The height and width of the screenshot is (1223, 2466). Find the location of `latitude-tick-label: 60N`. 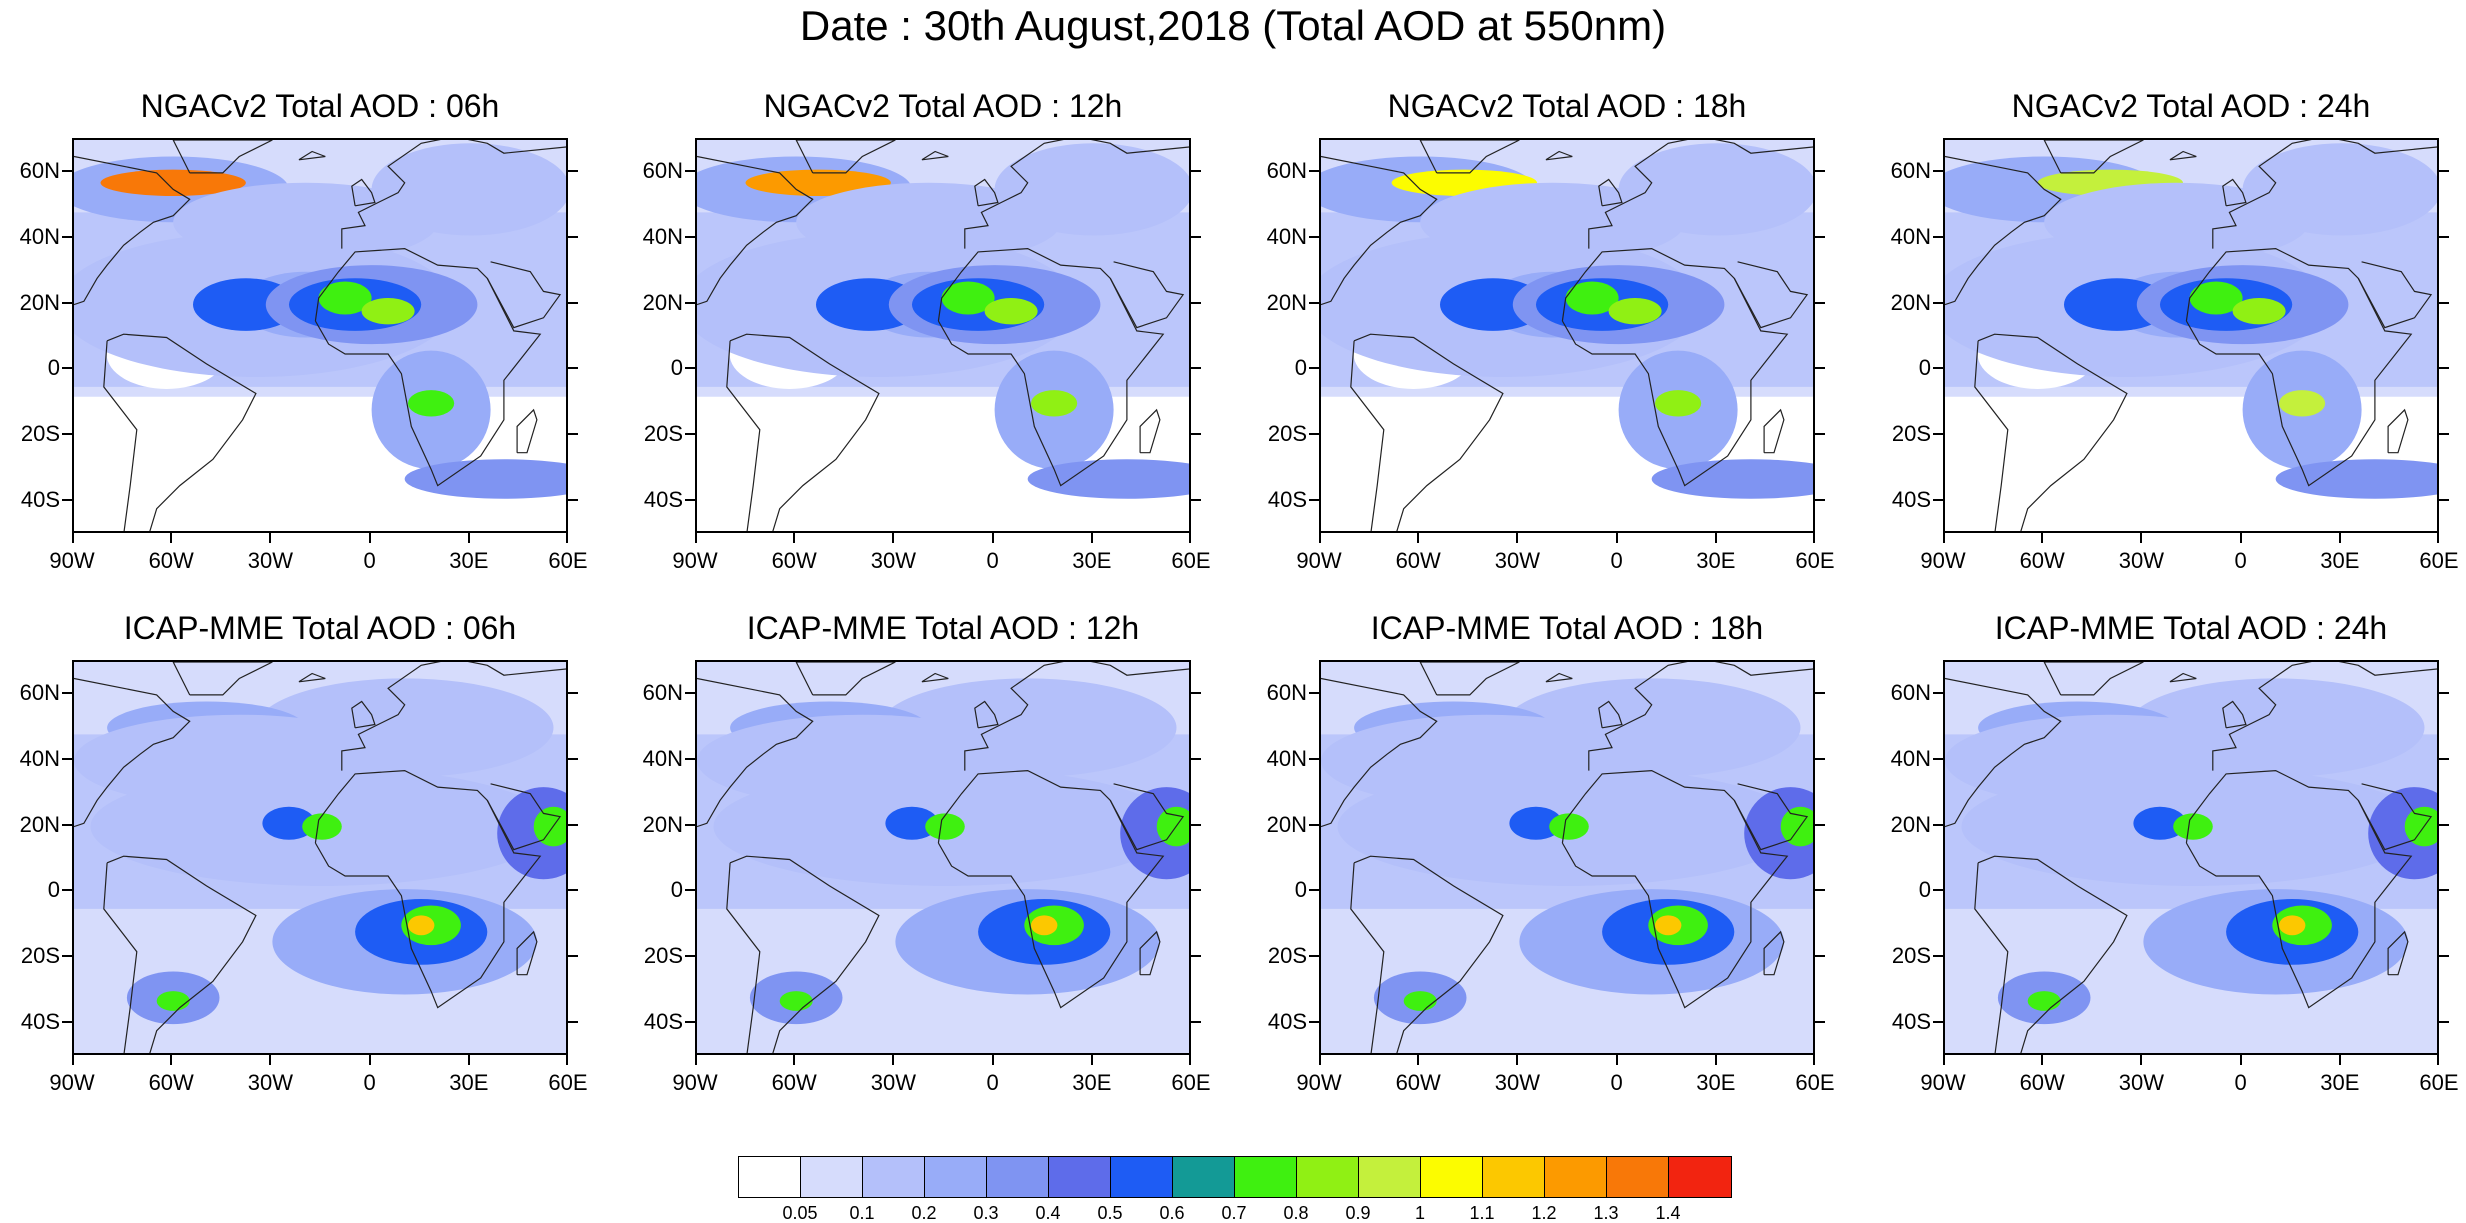

latitude-tick-label: 60N is located at coordinates (1910, 692).